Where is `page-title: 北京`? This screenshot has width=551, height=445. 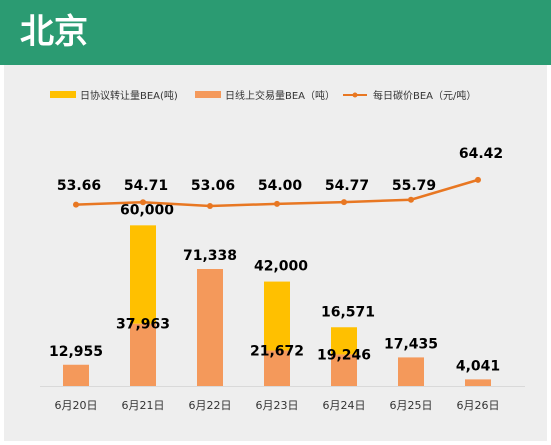 page-title: 北京 is located at coordinates (54, 32).